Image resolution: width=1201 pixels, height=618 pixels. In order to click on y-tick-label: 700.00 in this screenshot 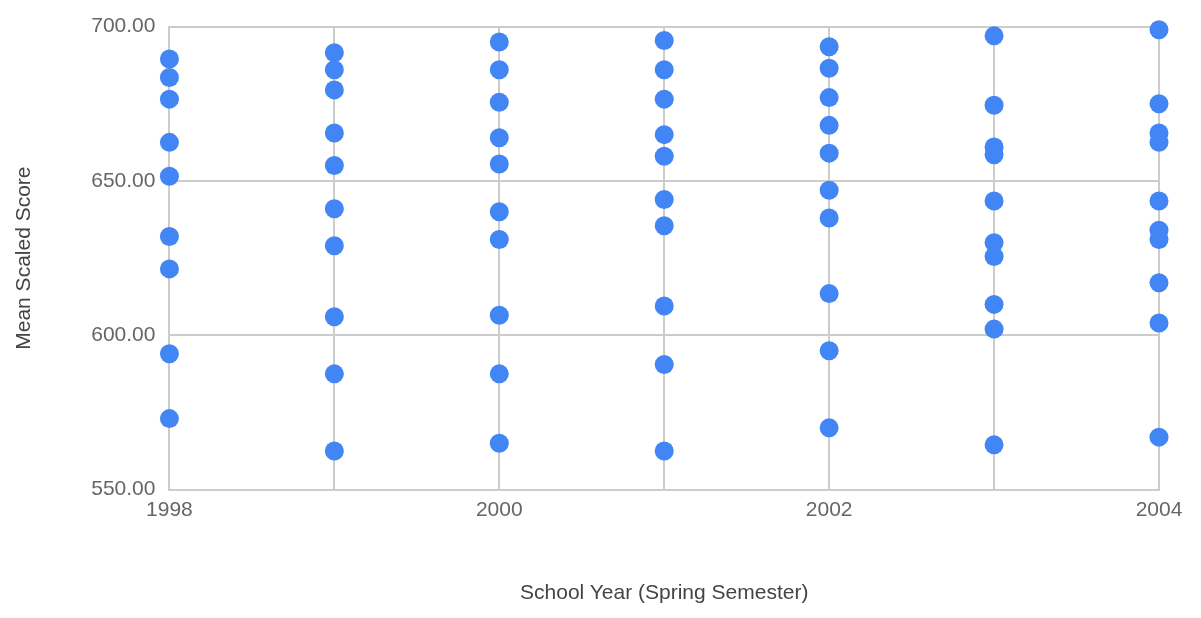, I will do `click(123, 25)`.